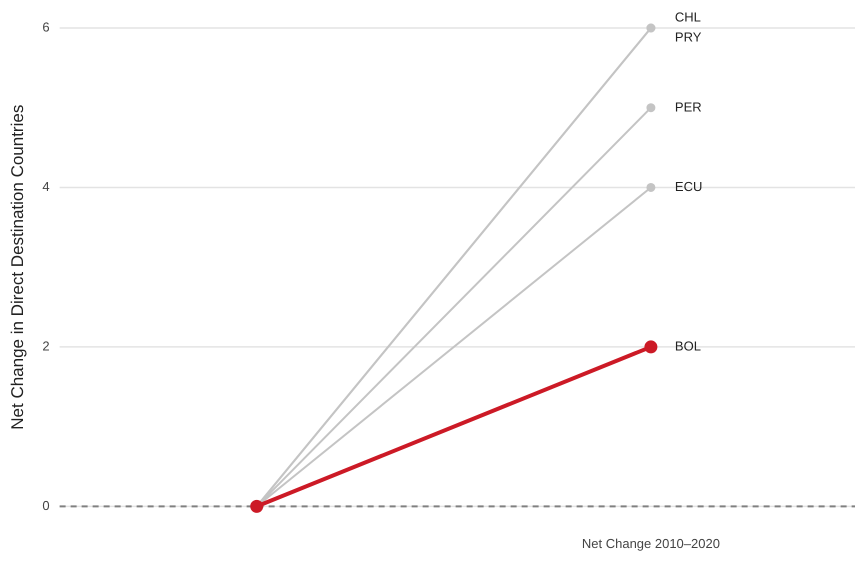 This screenshot has width=855, height=586. What do you see at coordinates (687, 17) in the screenshot?
I see `series-label: CHL` at bounding box center [687, 17].